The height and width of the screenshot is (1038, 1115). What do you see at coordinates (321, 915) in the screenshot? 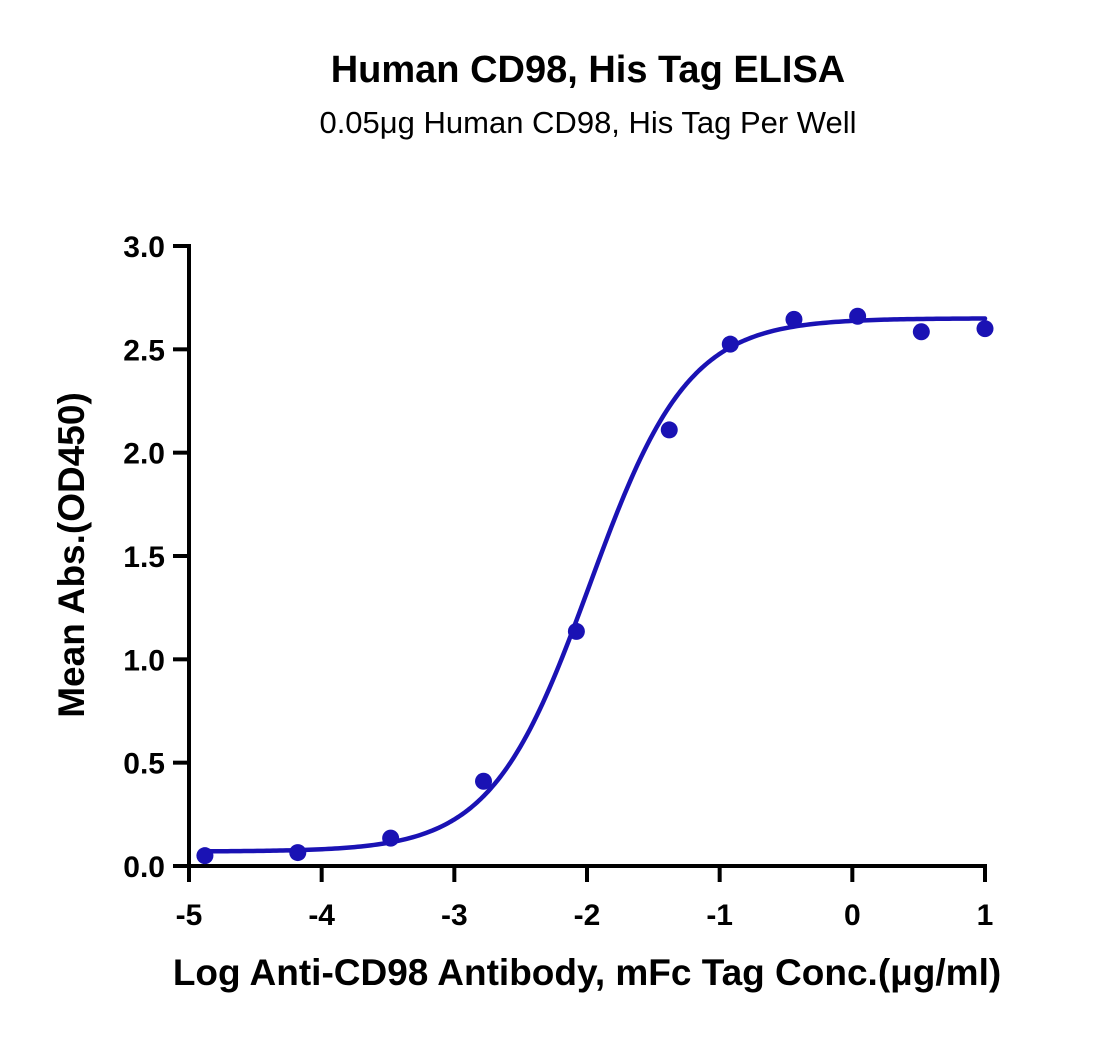
I see `x-tick-label: -4` at bounding box center [321, 915].